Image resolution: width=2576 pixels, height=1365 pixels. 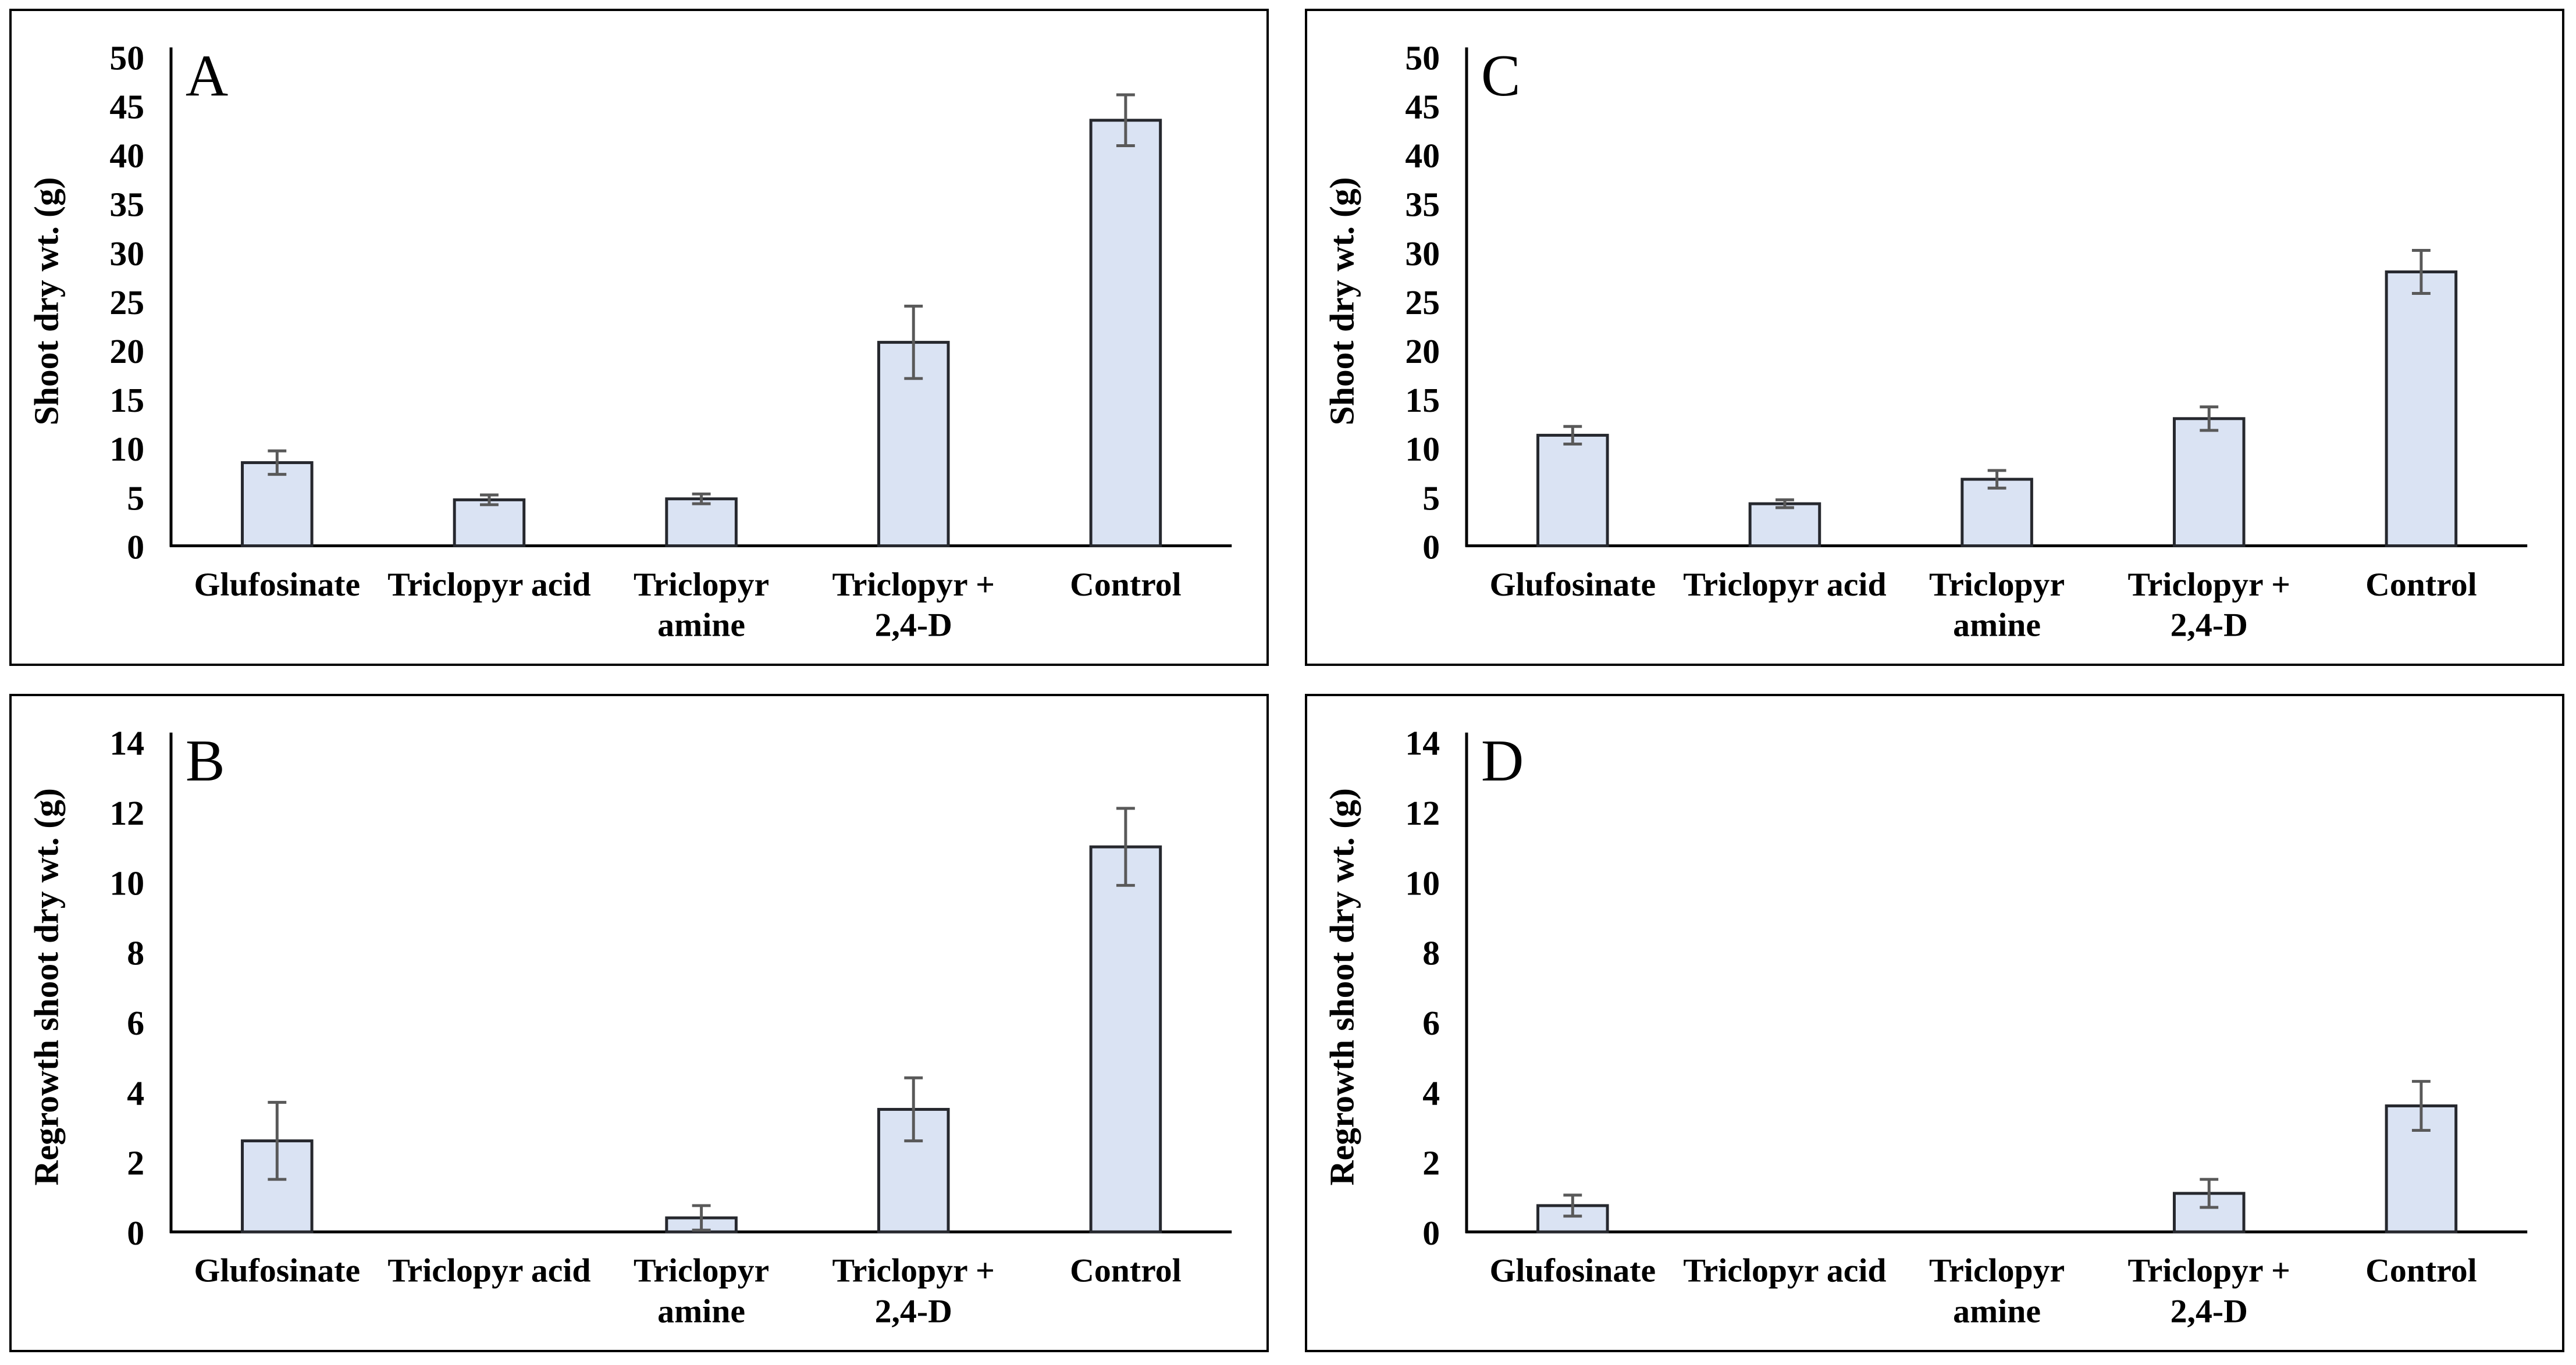 I want to click on panel-letter: B, so click(x=206, y=760).